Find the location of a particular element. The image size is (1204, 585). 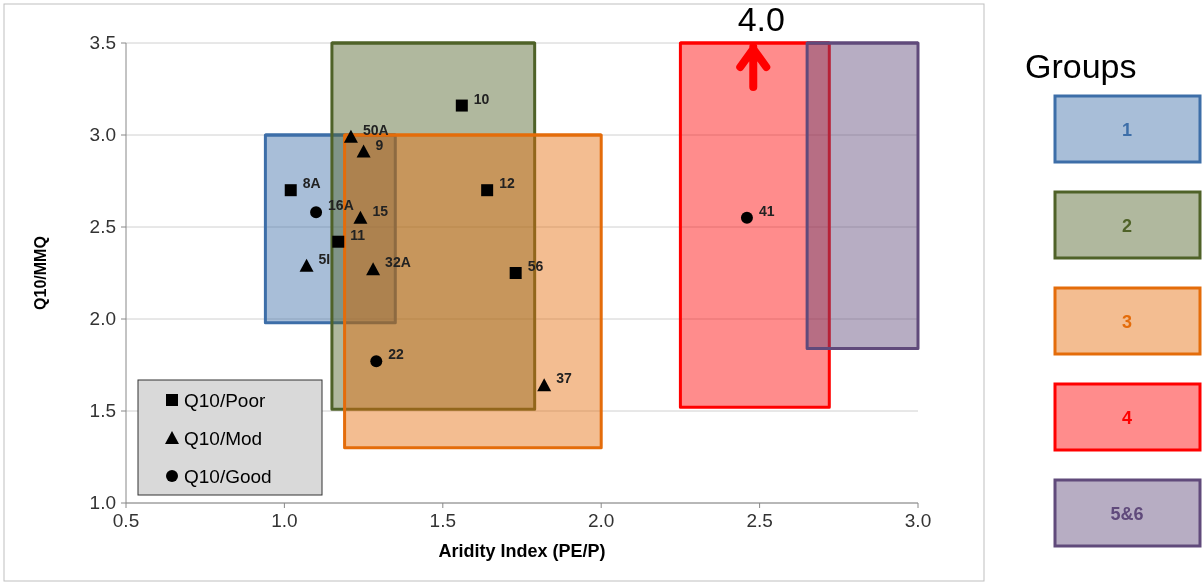

text: 3 is located at coordinates (1127, 322).